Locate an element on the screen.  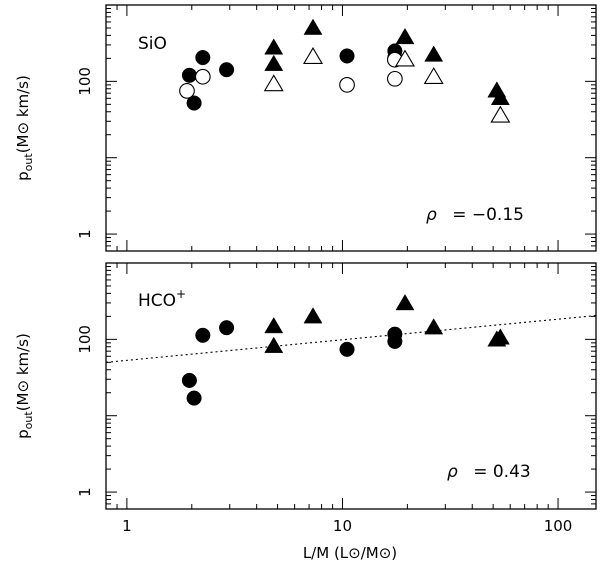
bottom-fit-line is located at coordinates (351, 339).